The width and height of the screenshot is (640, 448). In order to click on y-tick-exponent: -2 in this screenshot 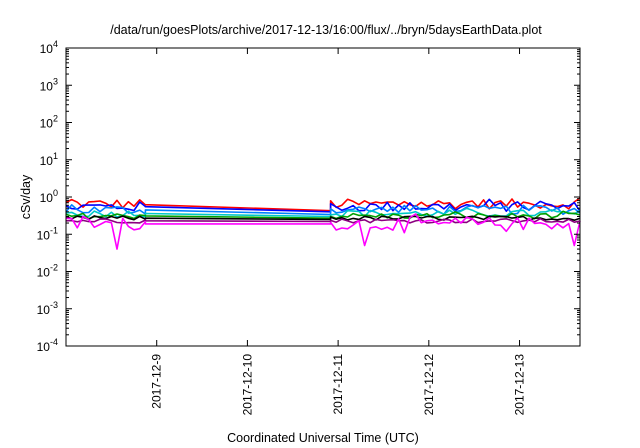, I will do `click(54, 268)`.